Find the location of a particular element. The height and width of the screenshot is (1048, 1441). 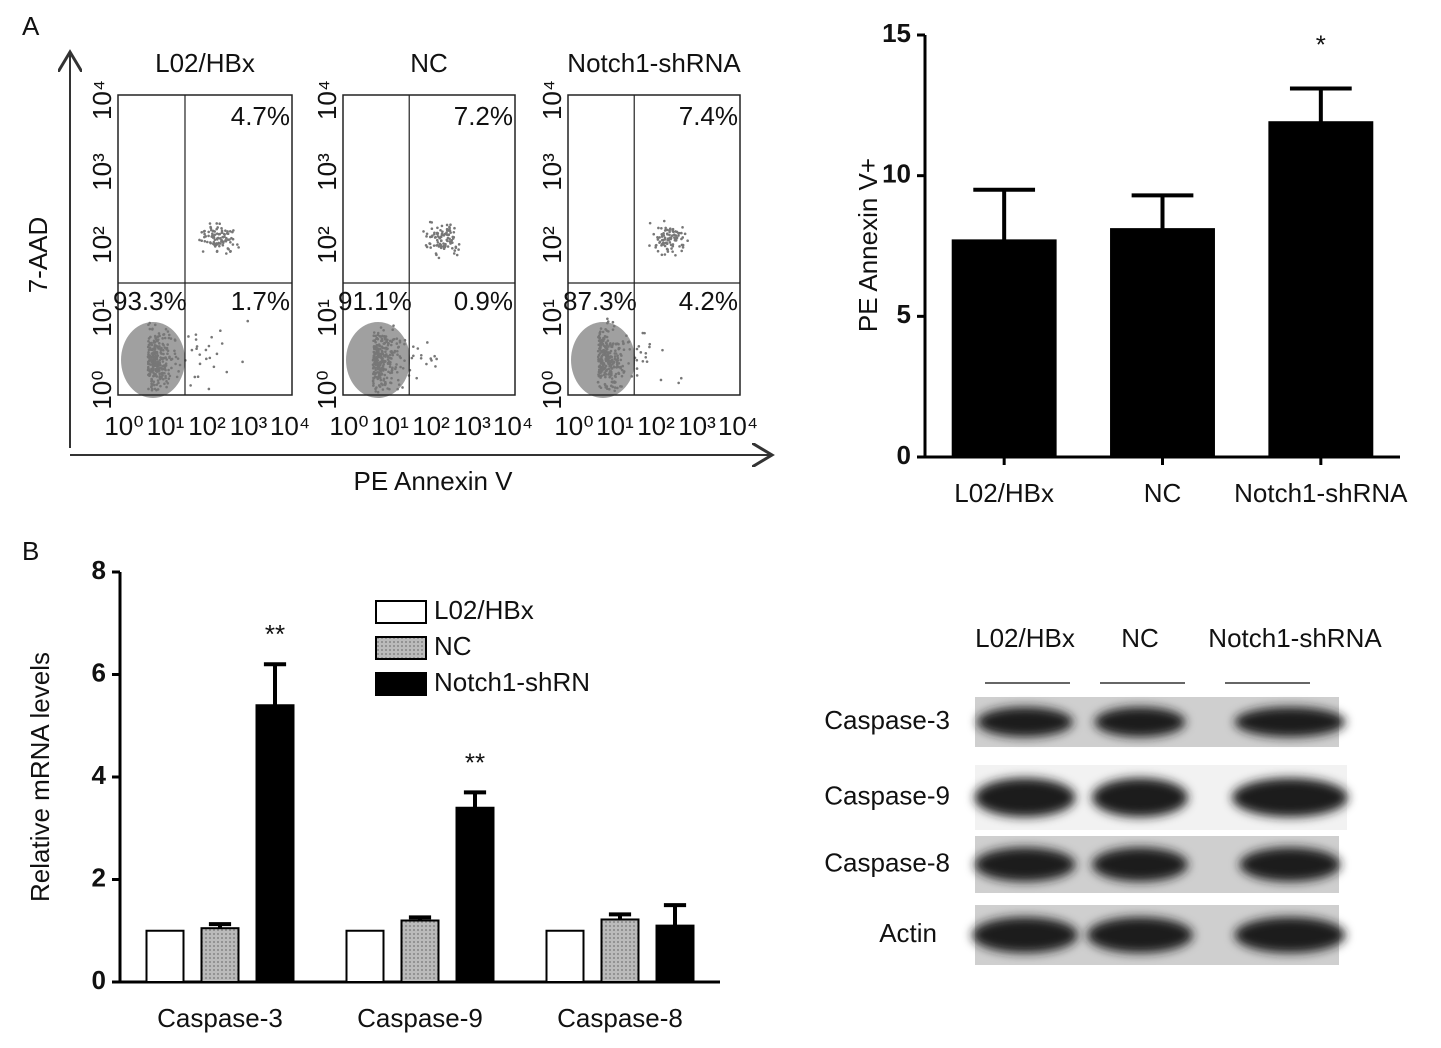

y-tick-label: 8 is located at coordinates (99, 570).